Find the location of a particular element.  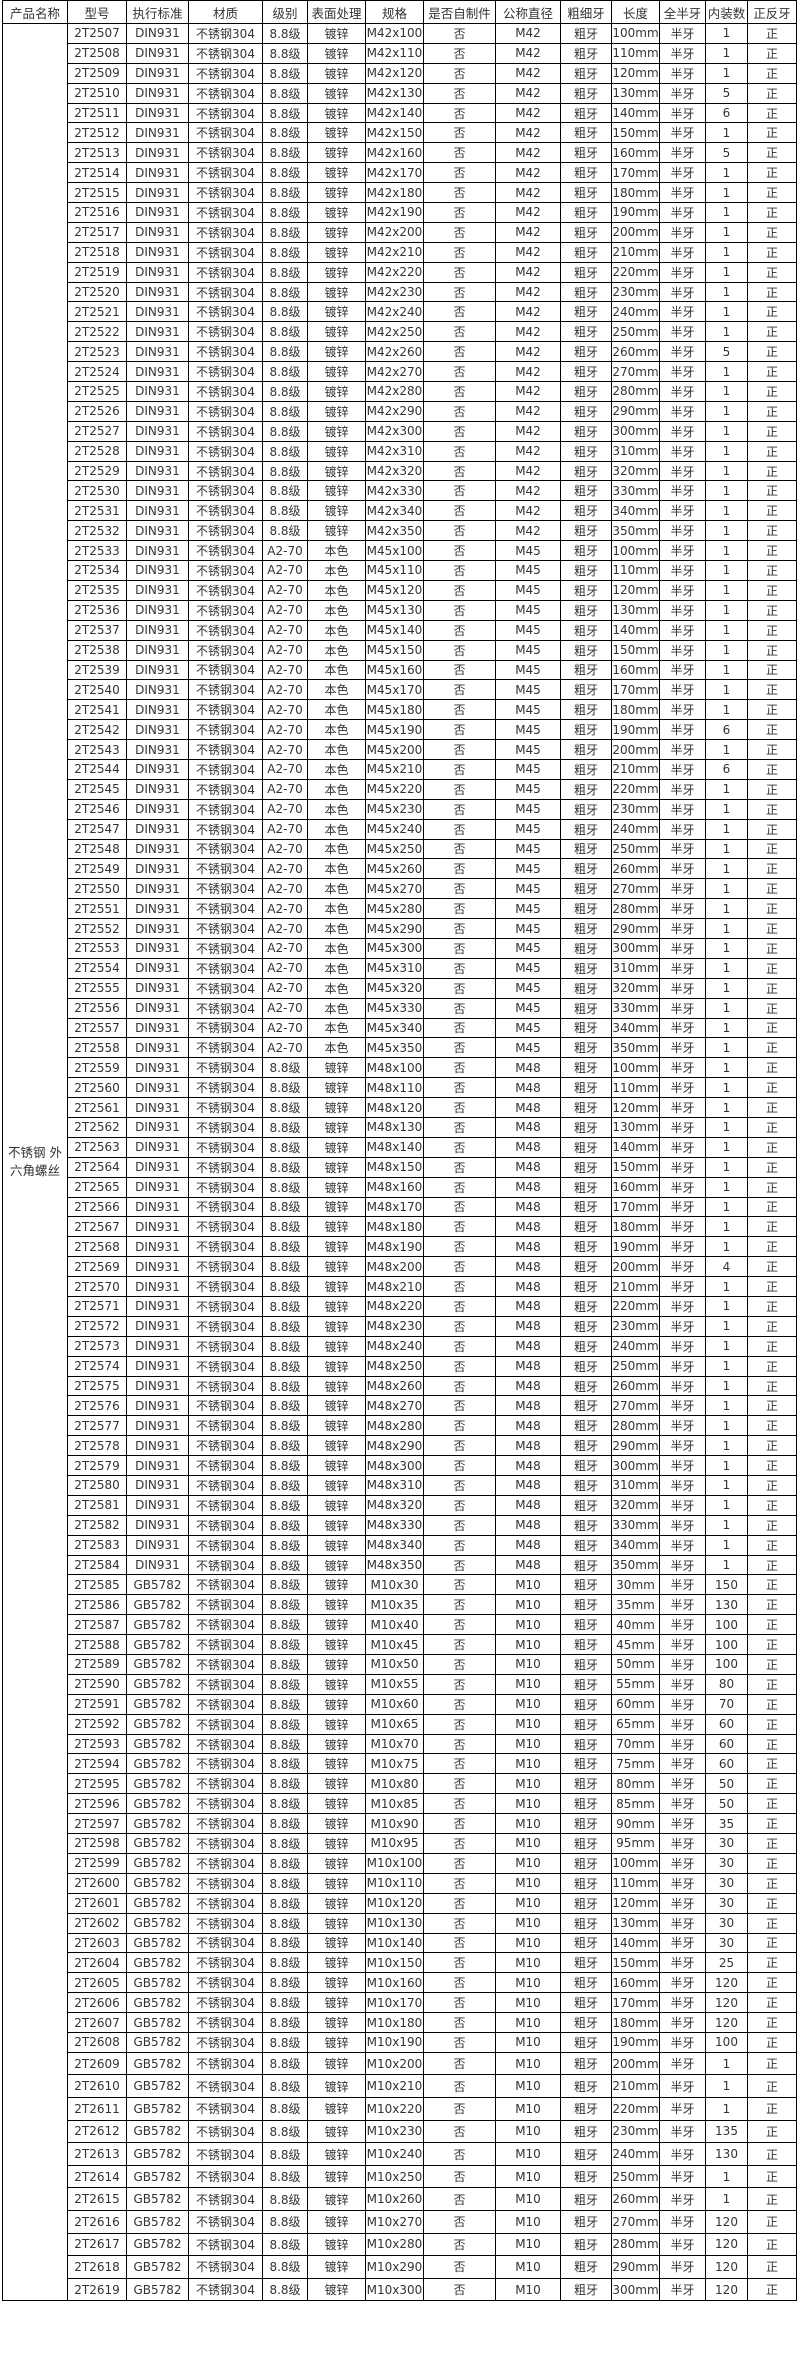

cell-standard: GB5782 is located at coordinates (157, 1684).